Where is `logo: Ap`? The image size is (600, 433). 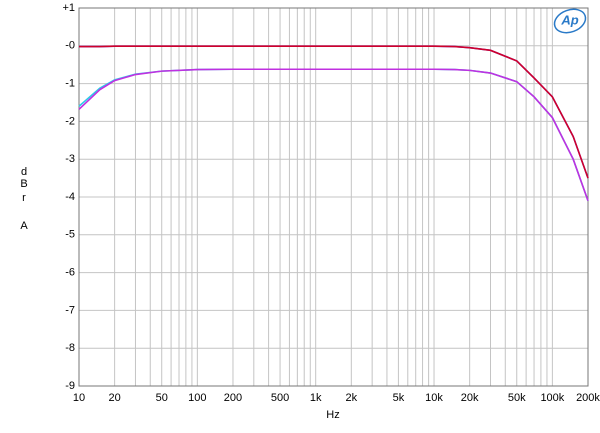 logo: Ap is located at coordinates (569, 19).